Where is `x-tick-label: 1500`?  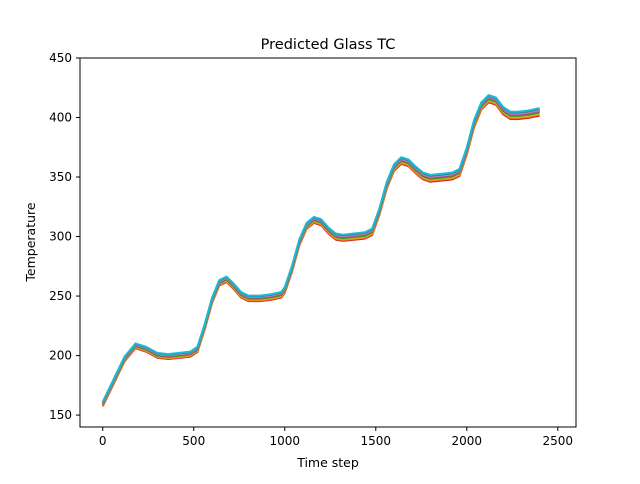 x-tick-label: 1500 is located at coordinates (376, 441).